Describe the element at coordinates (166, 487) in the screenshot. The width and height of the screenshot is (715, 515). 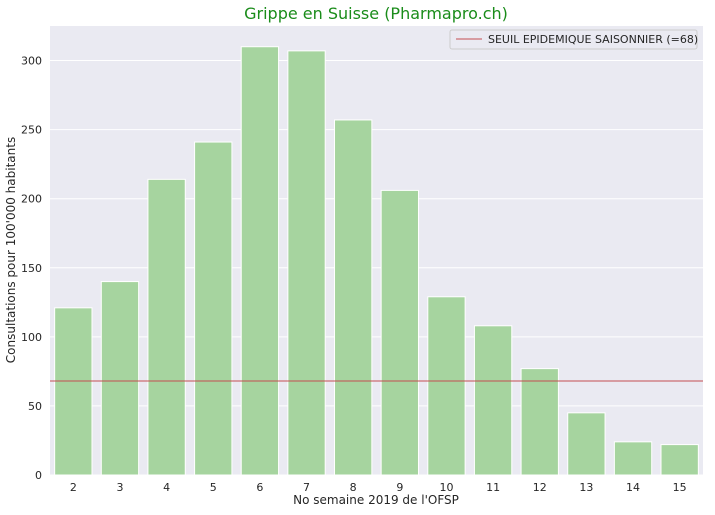
I see `x-tick-label: 4` at that location.